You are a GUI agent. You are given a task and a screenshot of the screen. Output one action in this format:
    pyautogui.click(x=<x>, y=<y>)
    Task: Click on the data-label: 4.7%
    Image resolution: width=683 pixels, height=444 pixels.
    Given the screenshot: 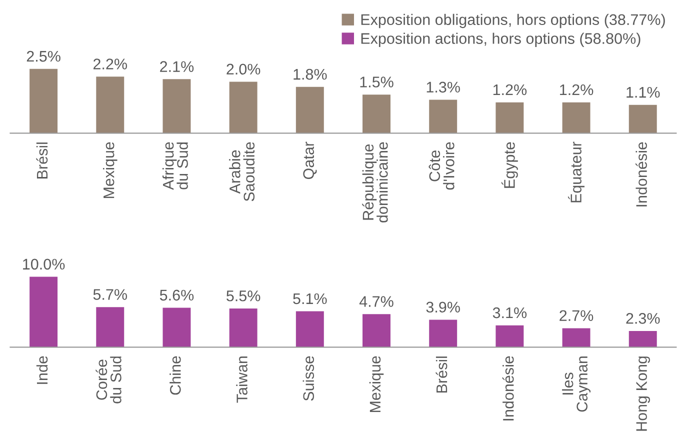 What is the action you would take?
    pyautogui.click(x=376, y=301)
    